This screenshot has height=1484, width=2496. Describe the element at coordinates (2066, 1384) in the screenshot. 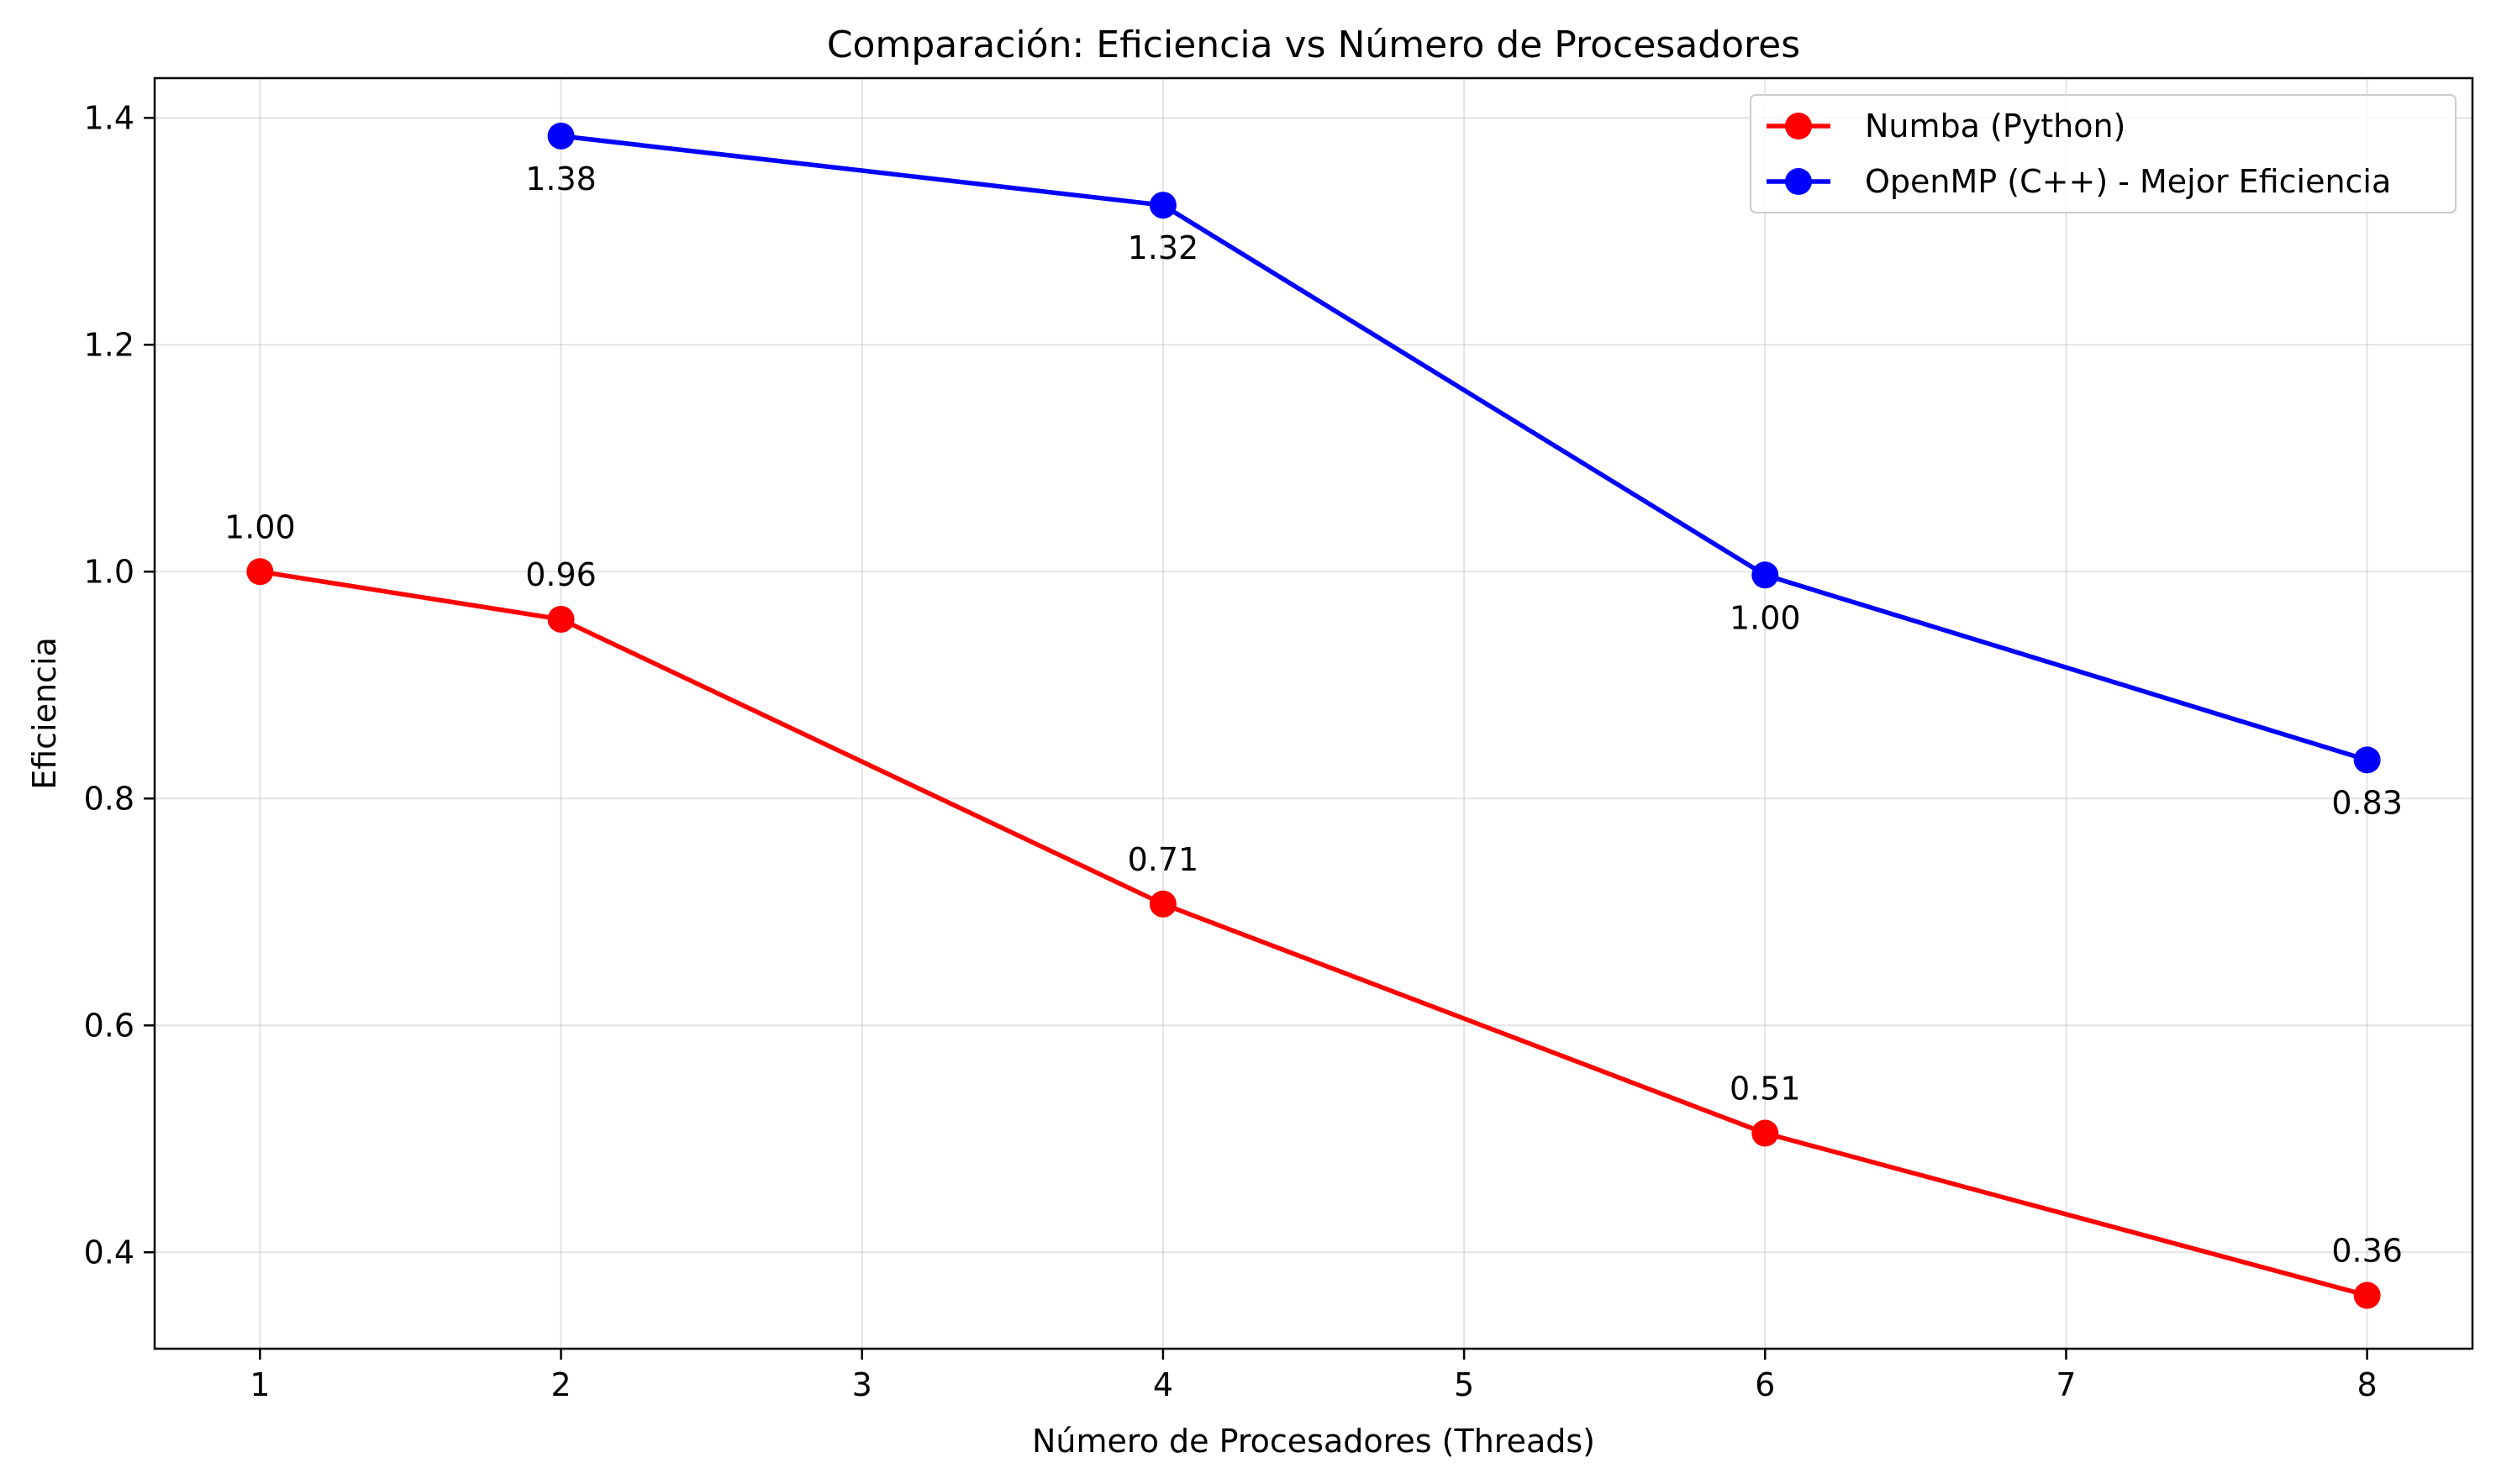

I see `x-tick-label: 7` at that location.